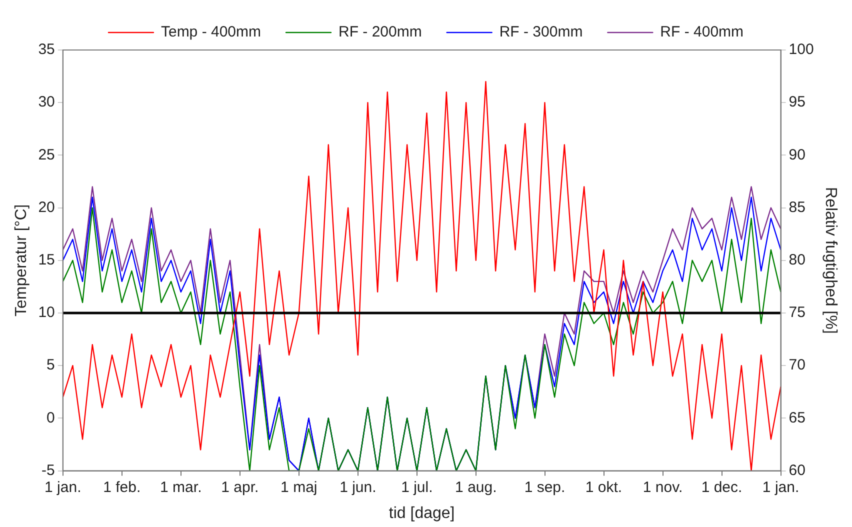 Image resolution: width=852 pixels, height=527 pixels. What do you see at coordinates (50, 417) in the screenshot?
I see `y-tick-label: 0` at bounding box center [50, 417].